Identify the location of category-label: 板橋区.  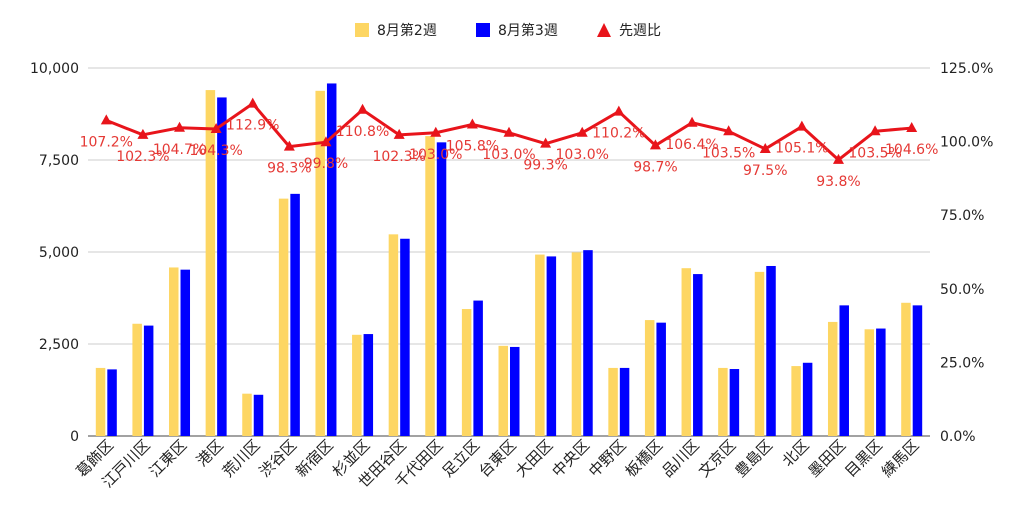
(644, 458).